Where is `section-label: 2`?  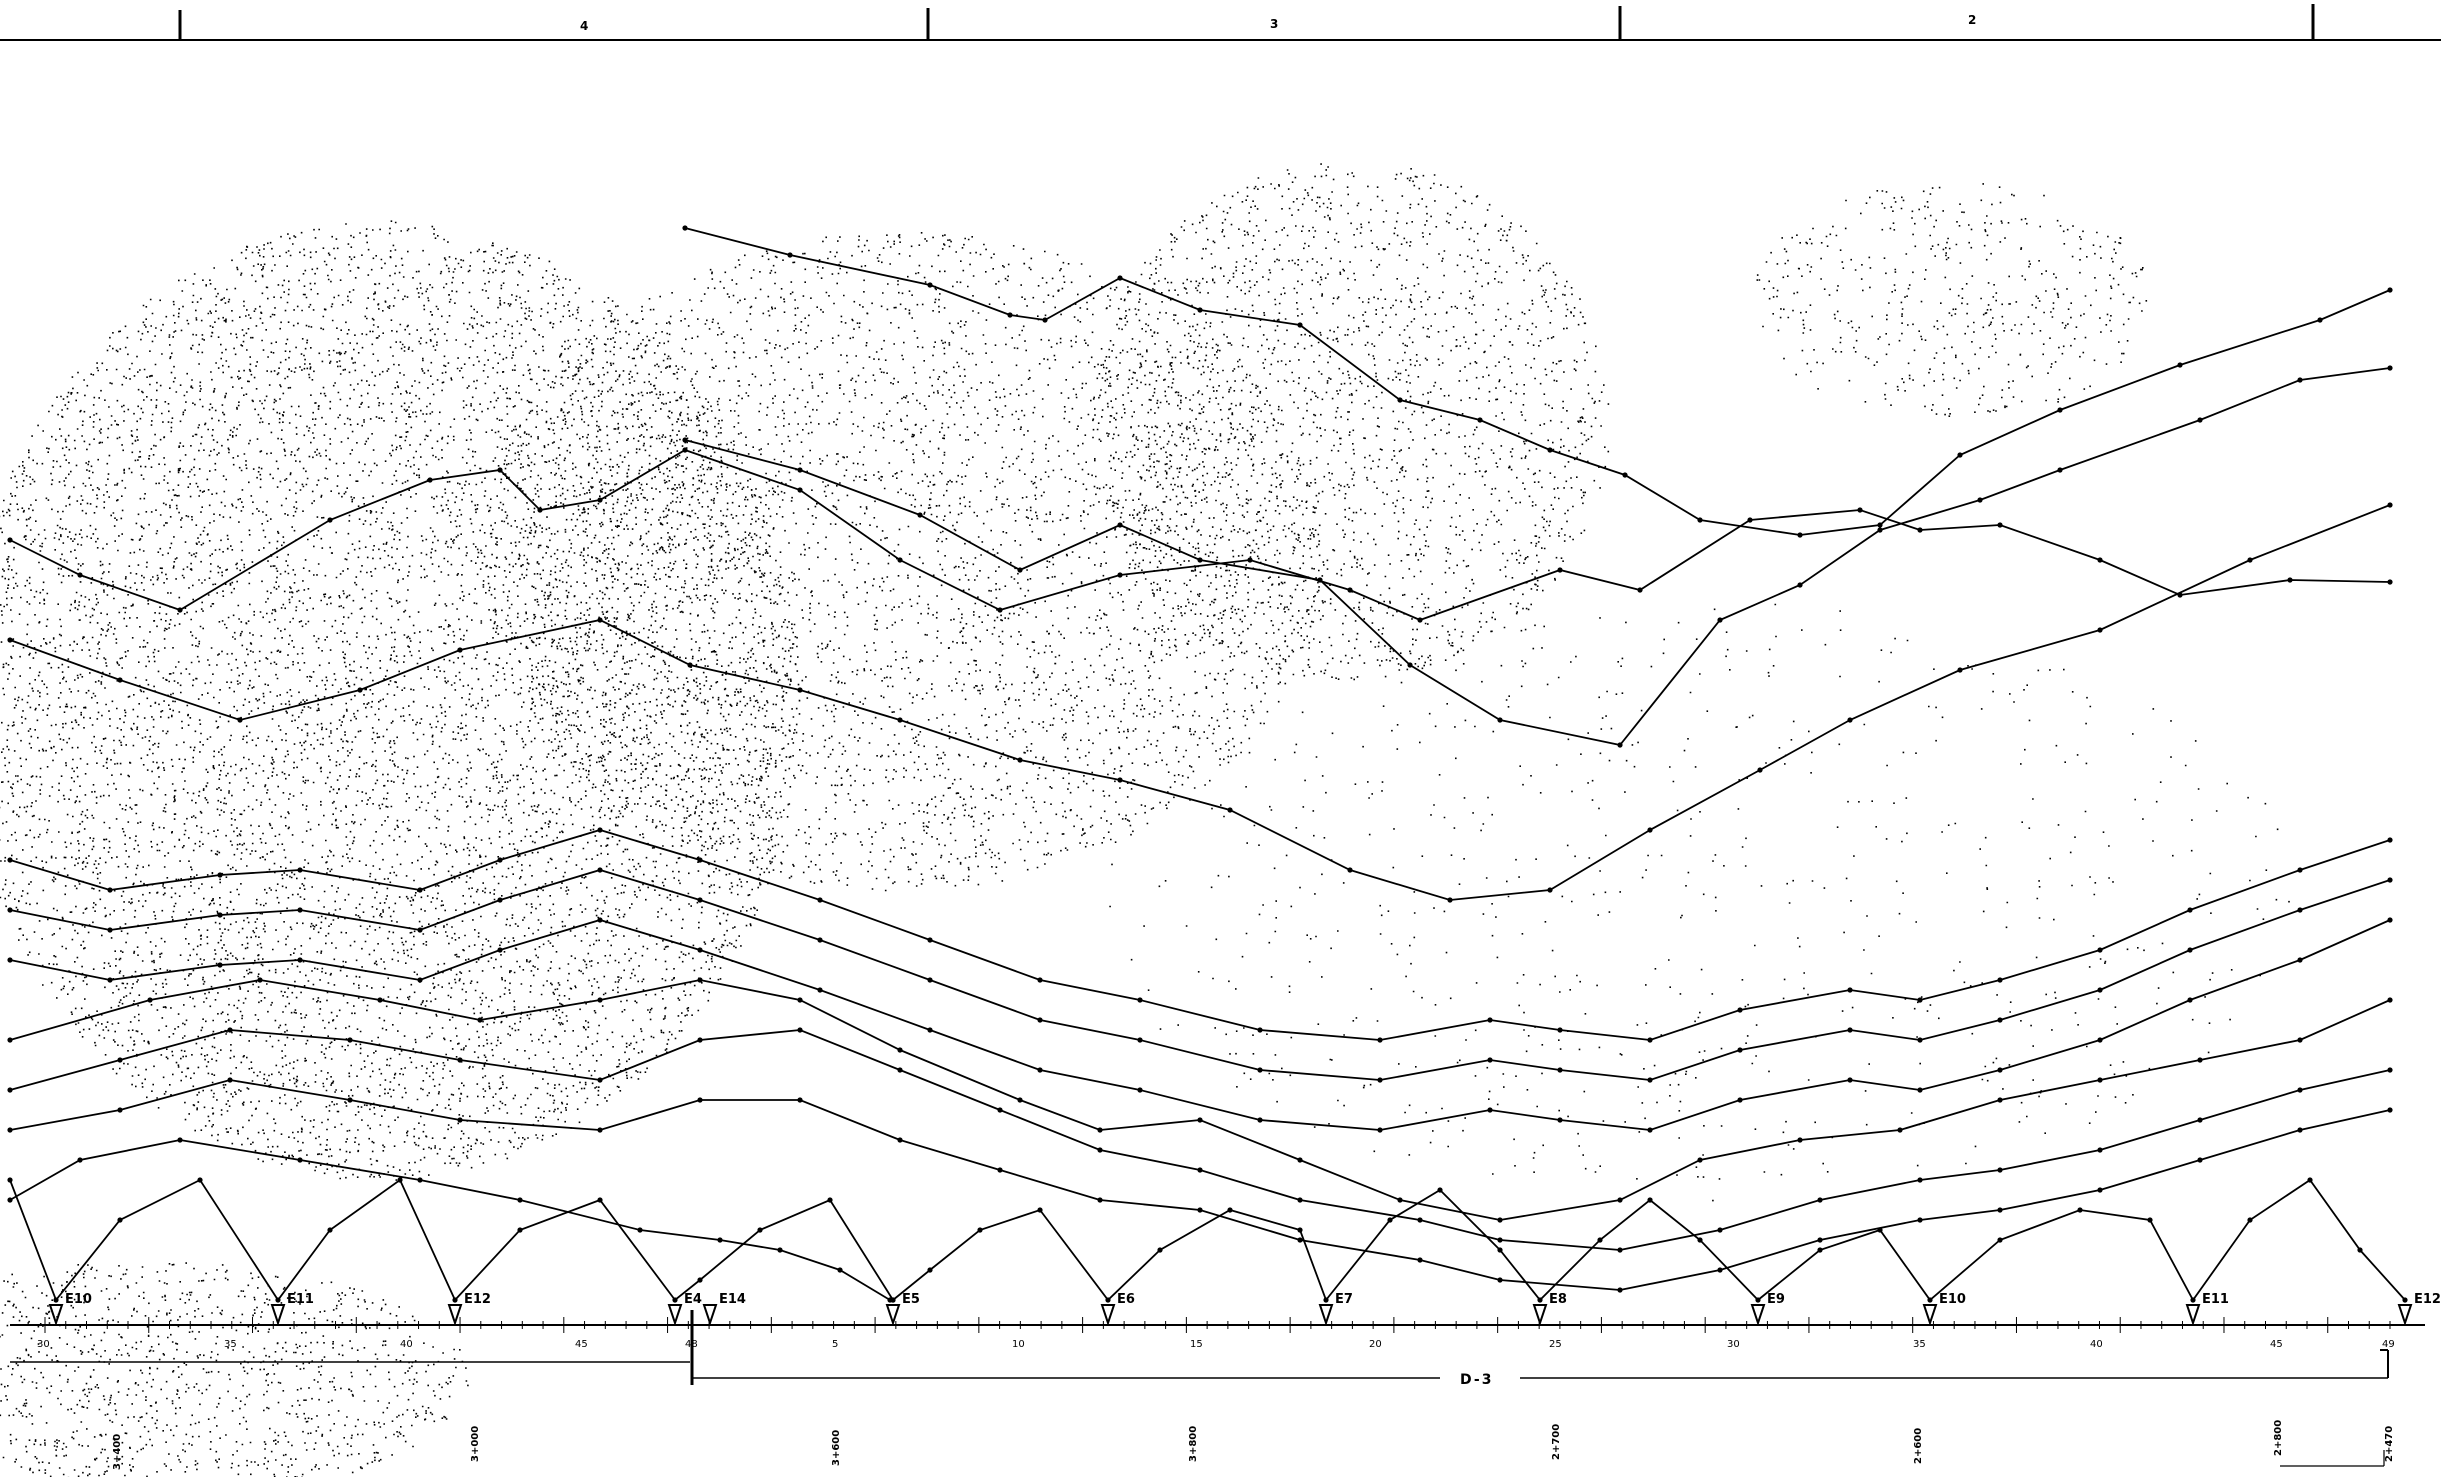
section-label: 2 is located at coordinates (1972, 20).